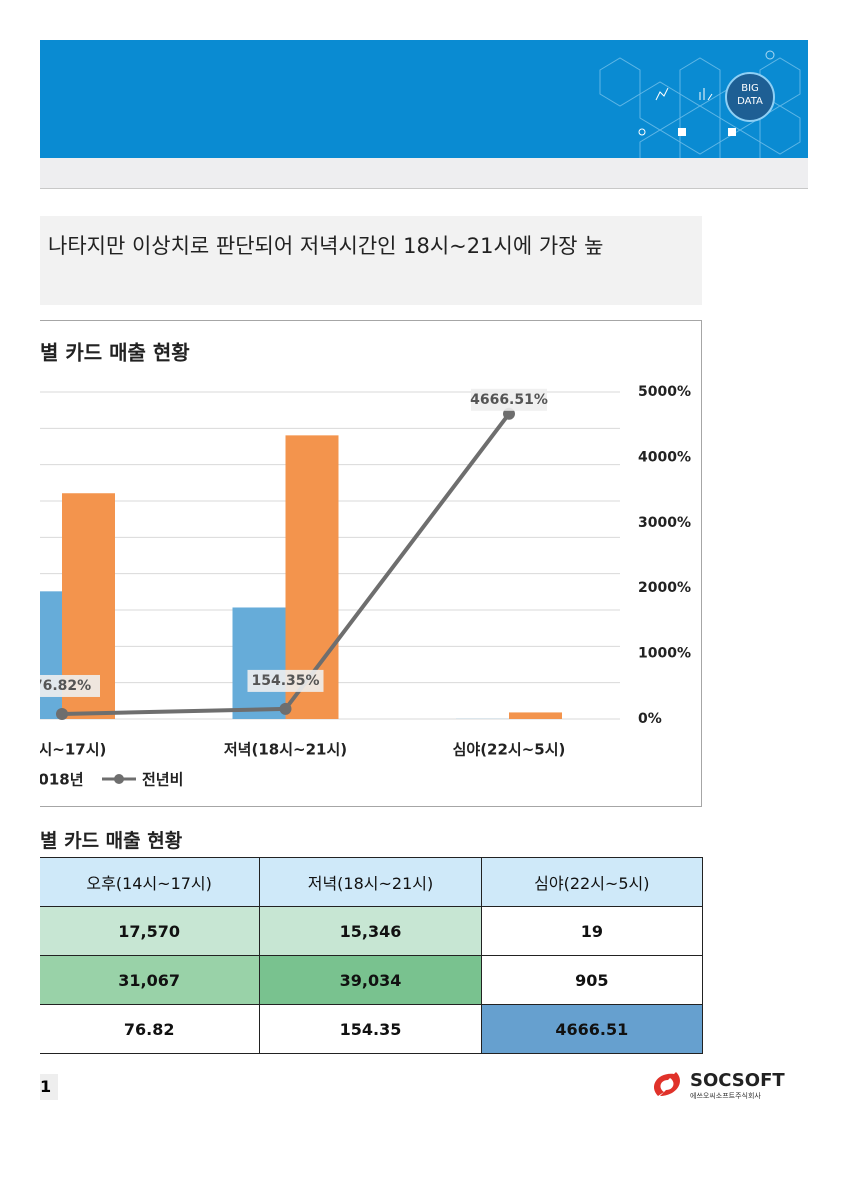 The width and height of the screenshot is (847, 1200). What do you see at coordinates (664, 392) in the screenshot?
I see `y2-tick-label: 5000%` at bounding box center [664, 392].